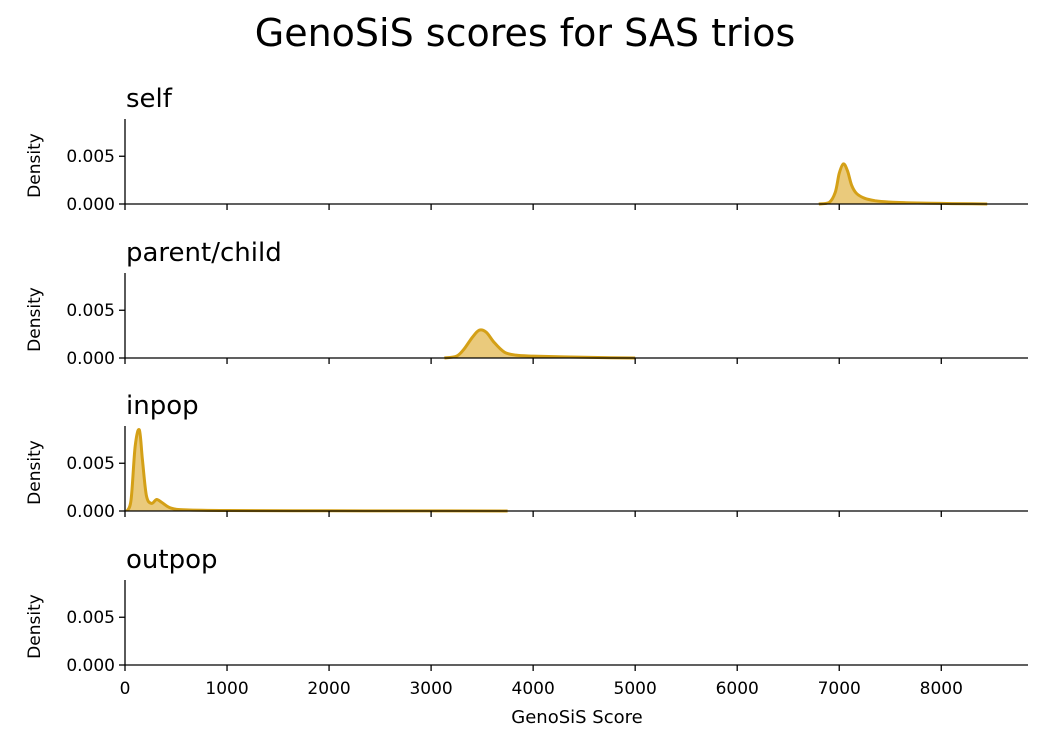  Describe the element at coordinates (430, 689) in the screenshot. I see `x-tick-label: 3000` at that location.